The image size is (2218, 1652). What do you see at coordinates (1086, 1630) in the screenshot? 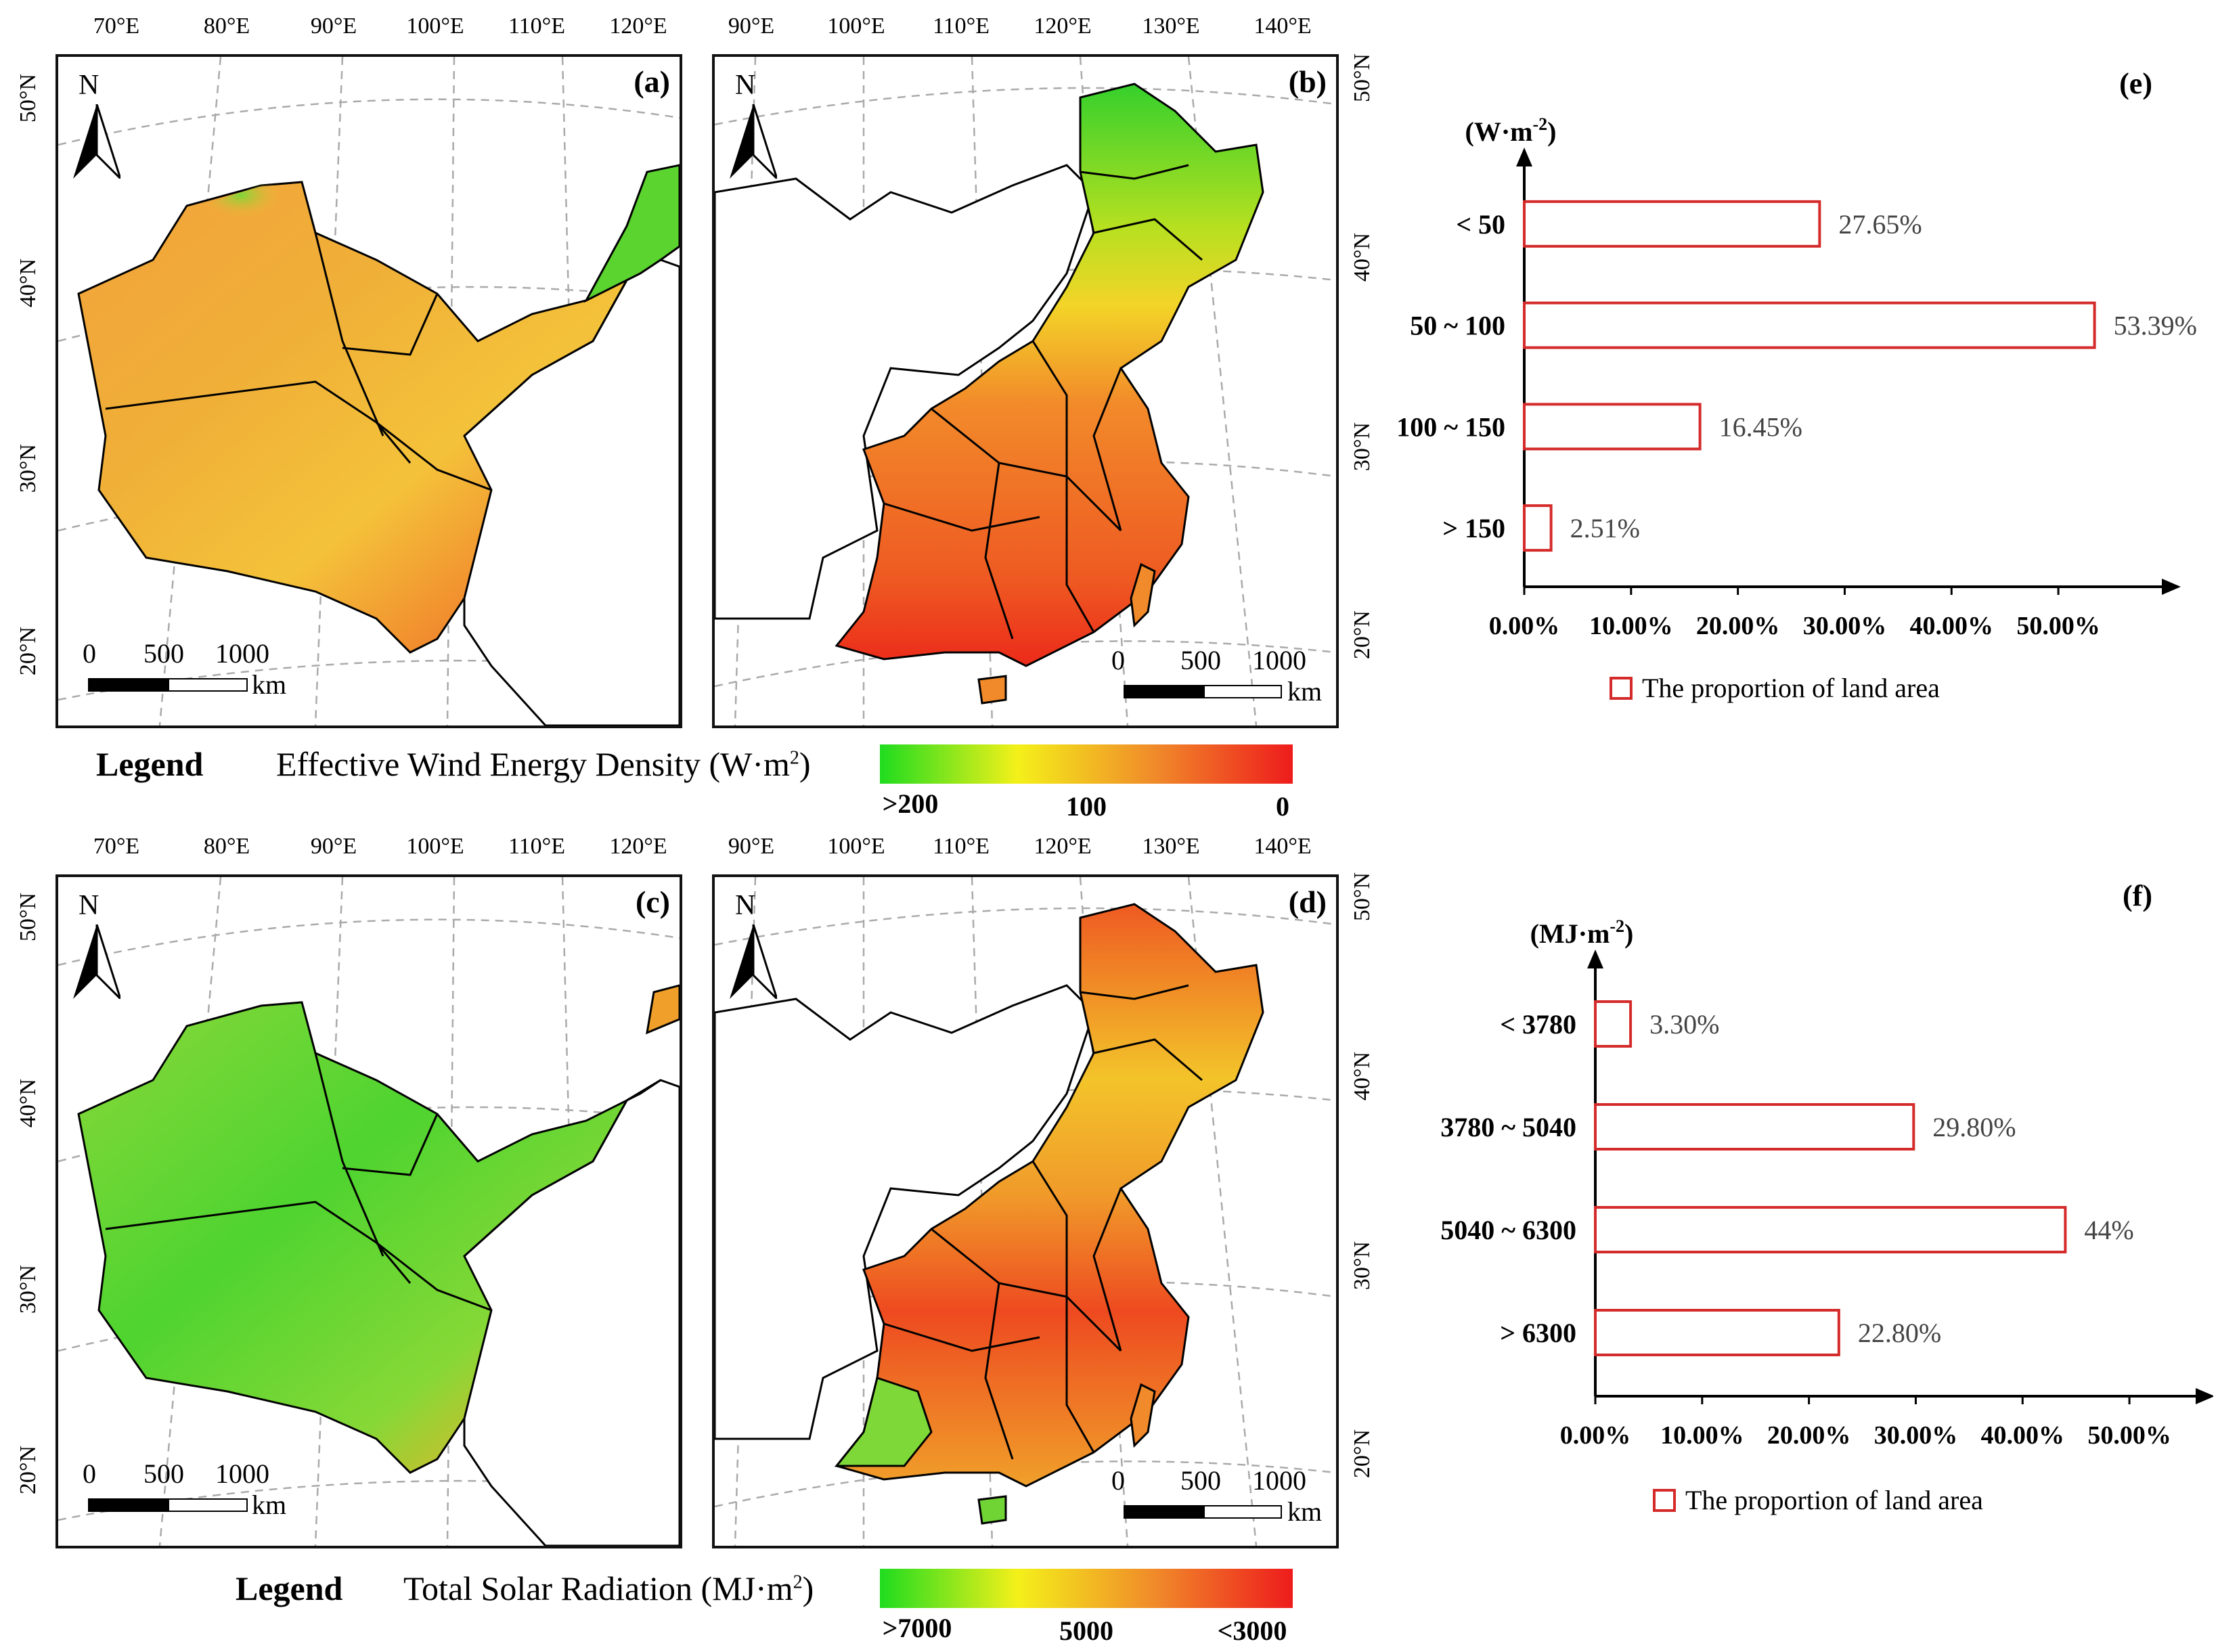
I see `color-ramp-tick: 5000` at bounding box center [1086, 1630].